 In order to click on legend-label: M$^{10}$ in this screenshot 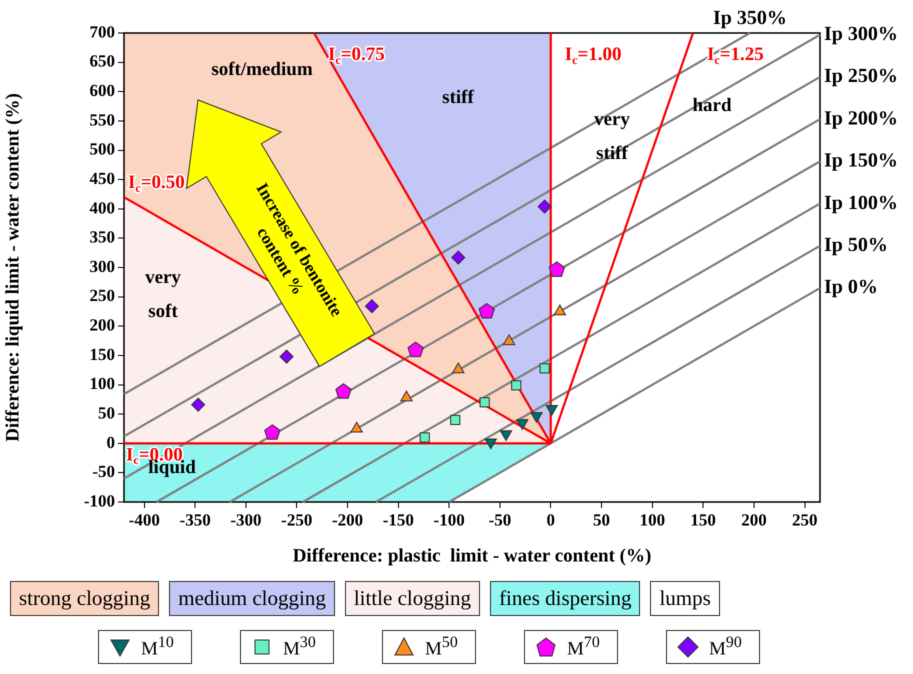, I will do `click(157, 647)`.